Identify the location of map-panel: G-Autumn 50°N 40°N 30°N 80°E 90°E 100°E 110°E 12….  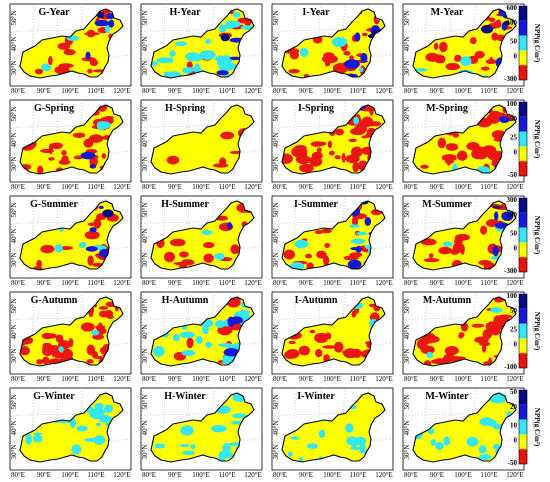
(70, 337).